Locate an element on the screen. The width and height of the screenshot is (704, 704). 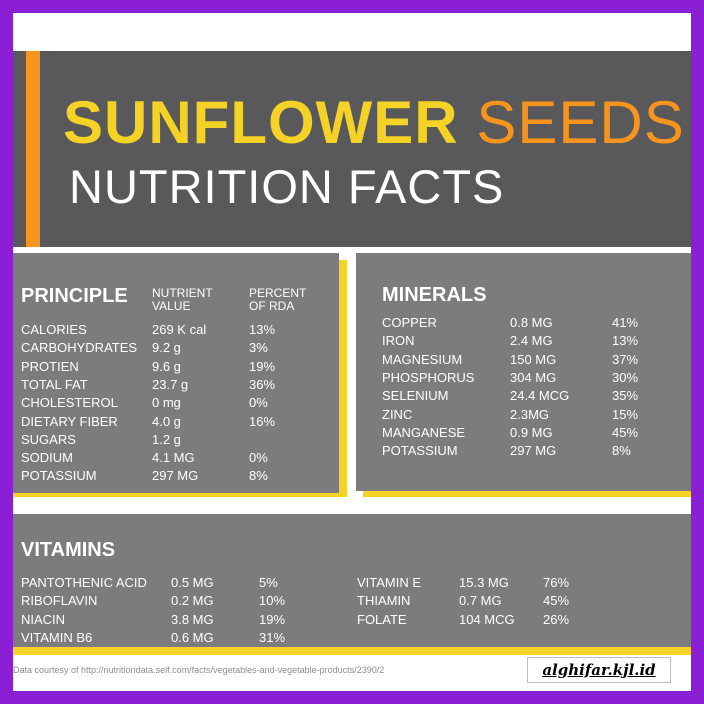
row-rda: 36% is located at coordinates (262, 384).